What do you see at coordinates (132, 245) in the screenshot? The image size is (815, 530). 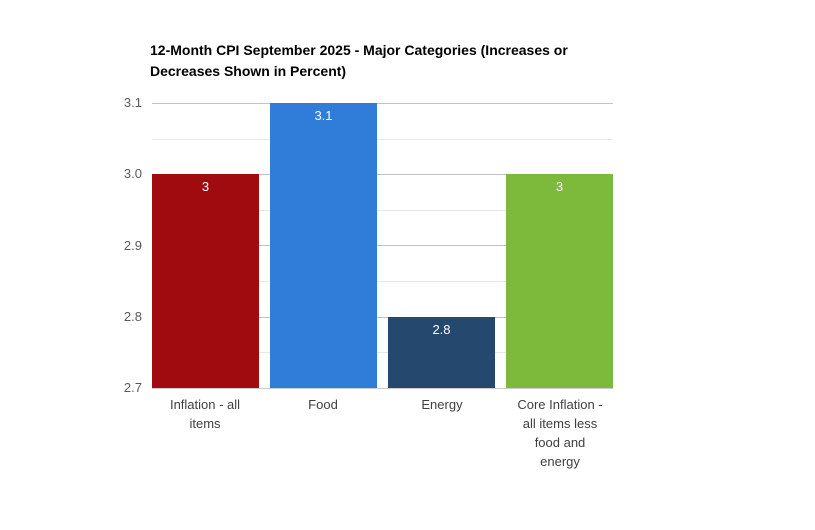 I see `y-tick-label: 2.9` at bounding box center [132, 245].